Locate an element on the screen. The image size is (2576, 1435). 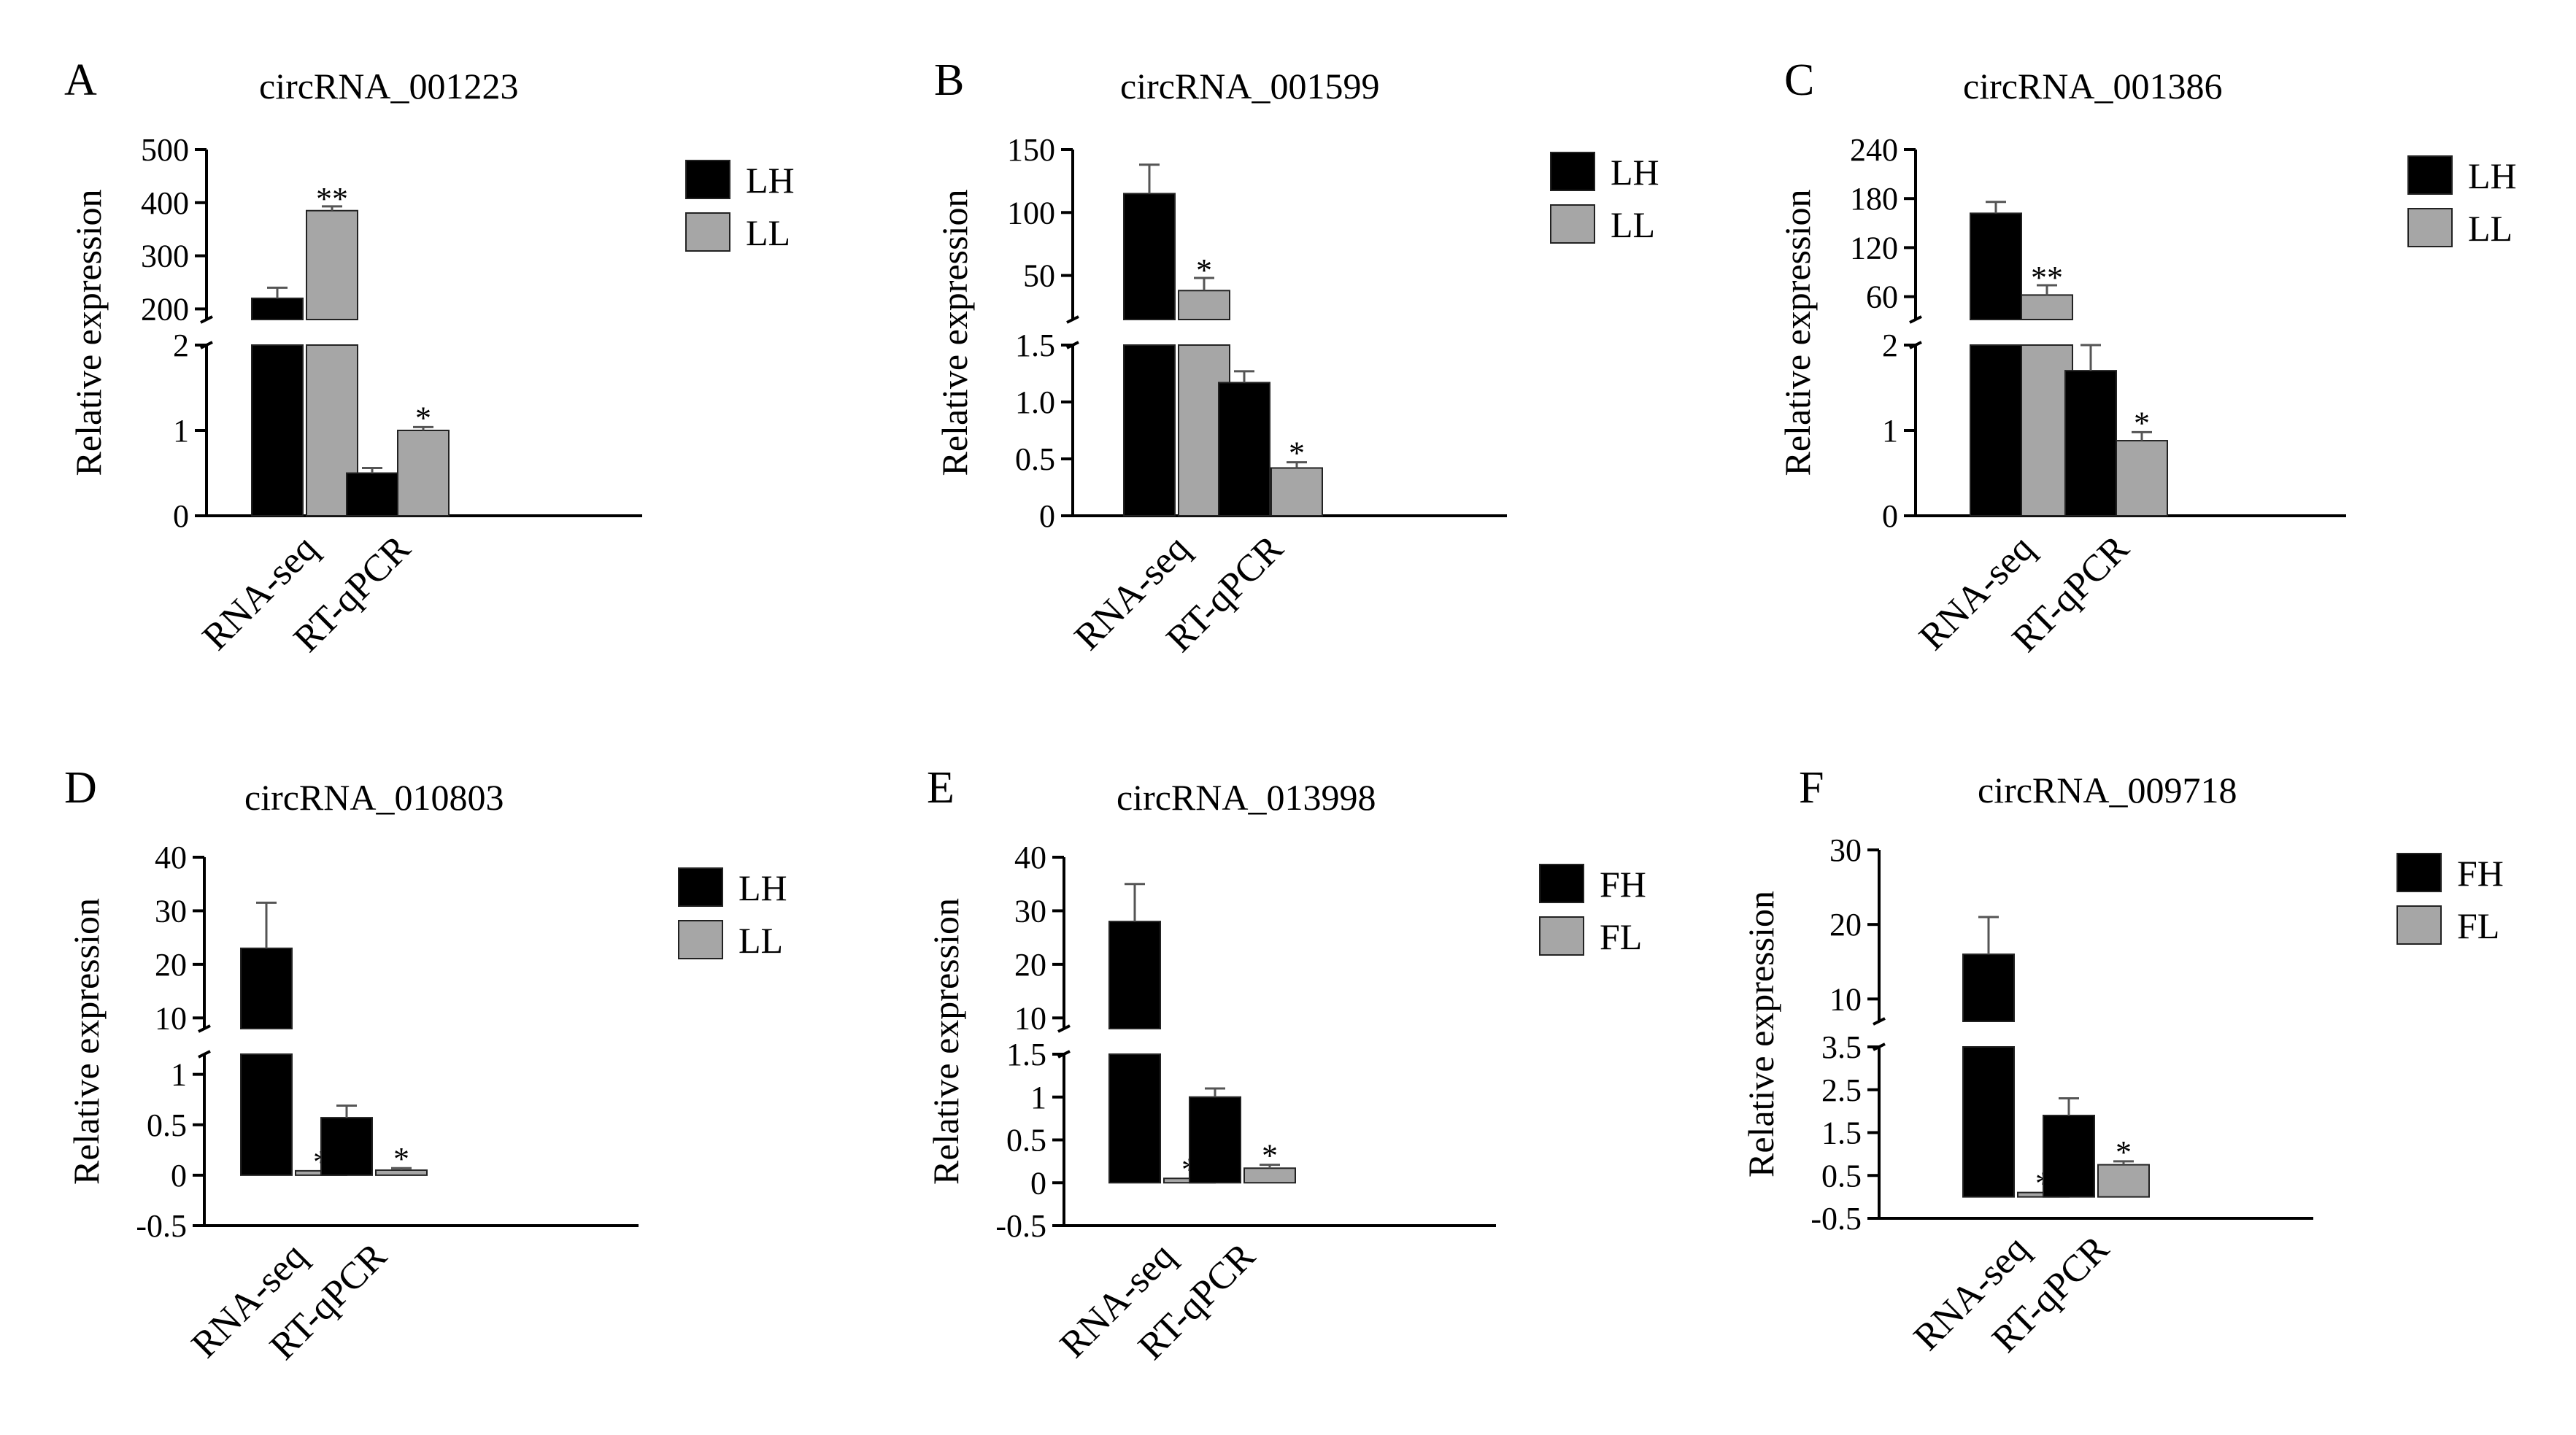
y-tick-label: 180 is located at coordinates (1874, 199).